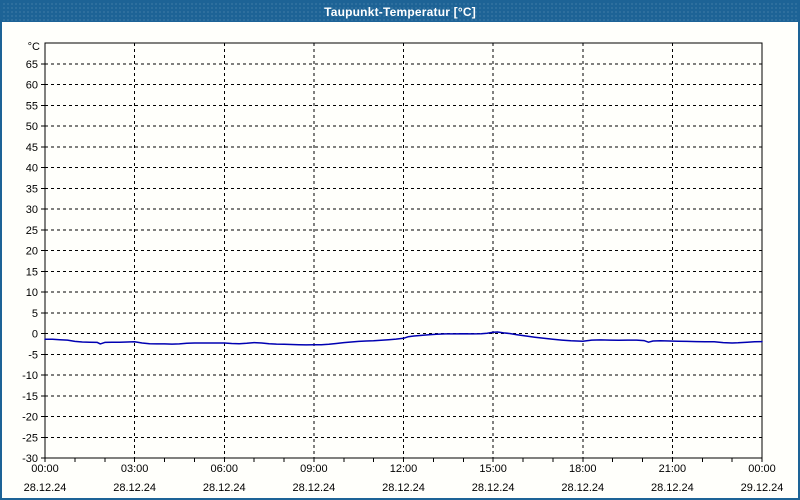 Image resolution: width=800 pixels, height=500 pixels. What do you see at coordinates (35, 335) in the screenshot?
I see `y-axis-label: 0` at bounding box center [35, 335].